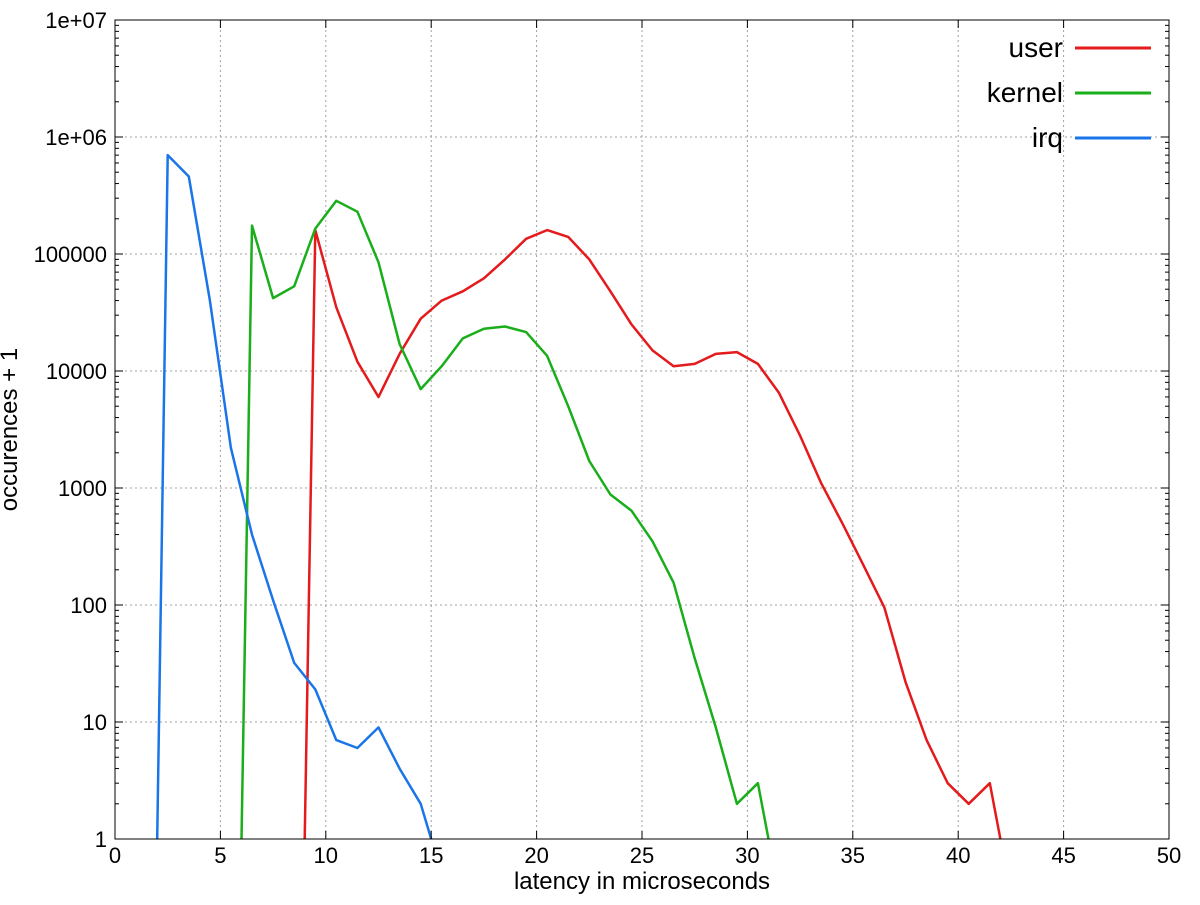  I want to click on y-tick-label: 1000, so click(82, 488).